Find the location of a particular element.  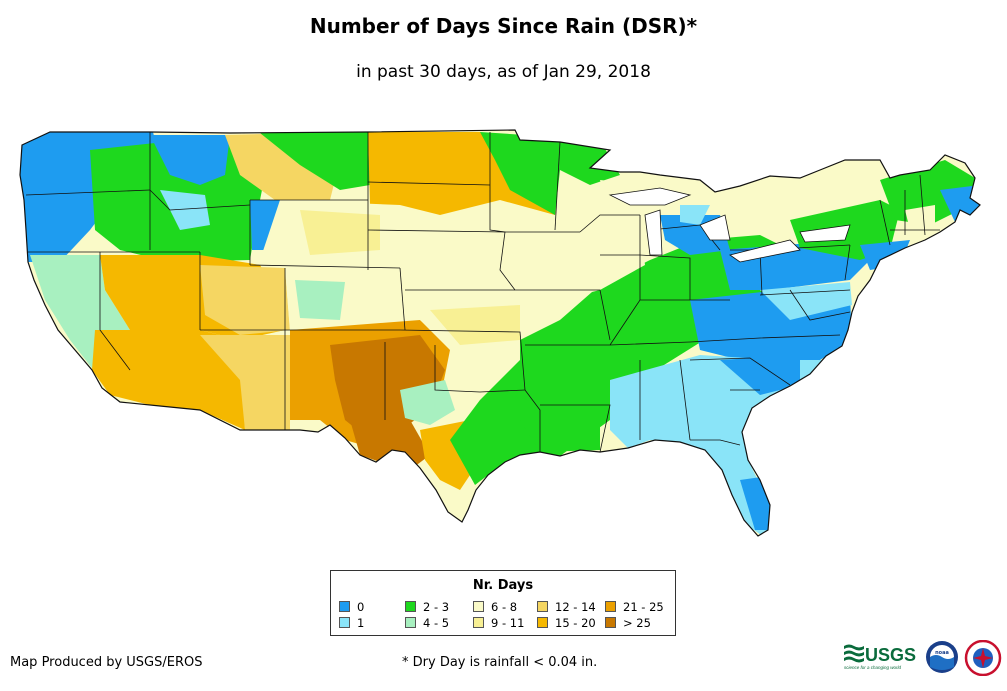

dry-day-note: * Dry Day is rainfall < 0.04 in. is located at coordinates (500, 662).